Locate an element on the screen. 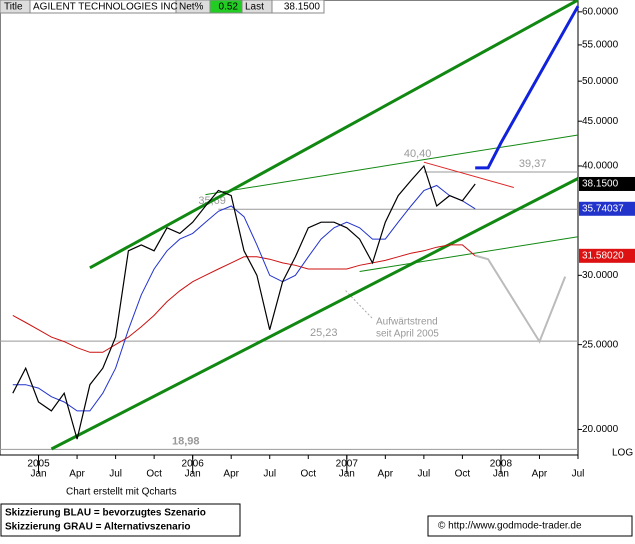  price-tag: 31.58020 is located at coordinates (603, 255).